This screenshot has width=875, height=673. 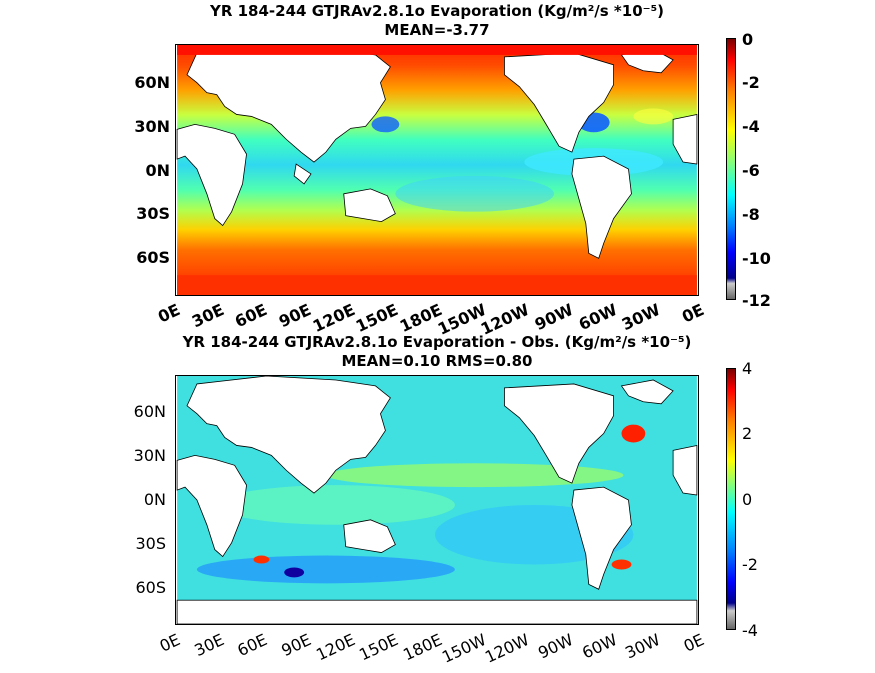 I want to click on panel2-stats: MEAN=0.10 RMS=0.80, so click(x=437, y=361).